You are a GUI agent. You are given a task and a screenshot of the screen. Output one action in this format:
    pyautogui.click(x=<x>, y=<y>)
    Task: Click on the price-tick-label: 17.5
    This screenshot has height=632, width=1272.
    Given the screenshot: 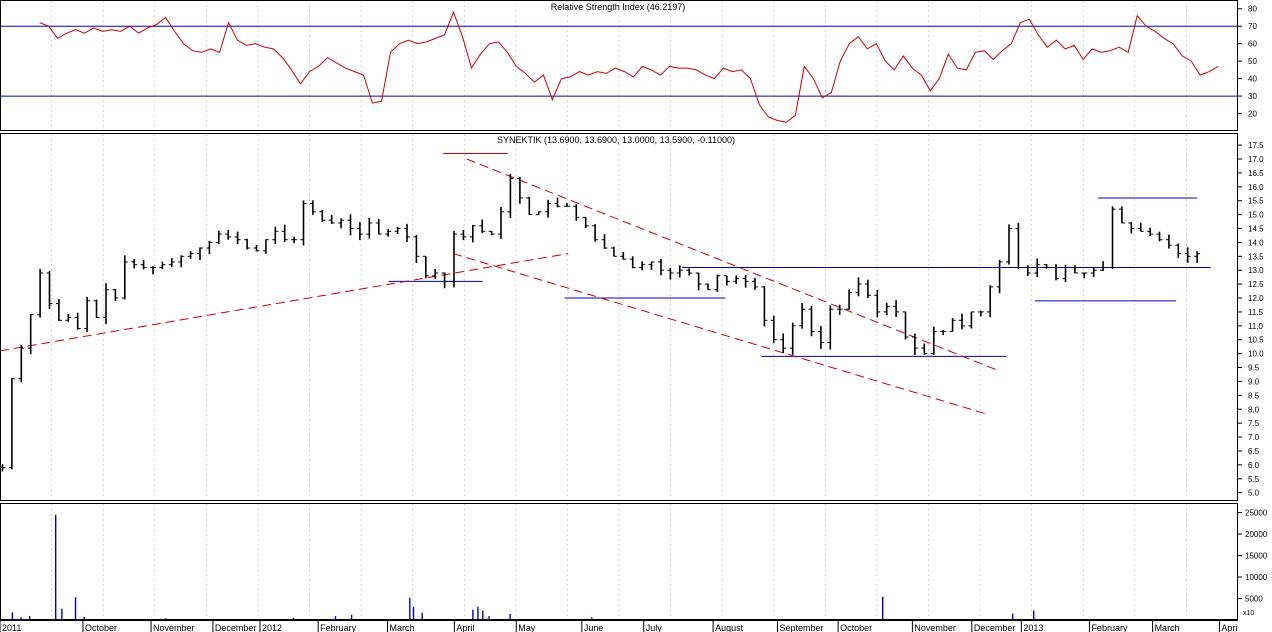 What is the action you would take?
    pyautogui.click(x=1256, y=145)
    